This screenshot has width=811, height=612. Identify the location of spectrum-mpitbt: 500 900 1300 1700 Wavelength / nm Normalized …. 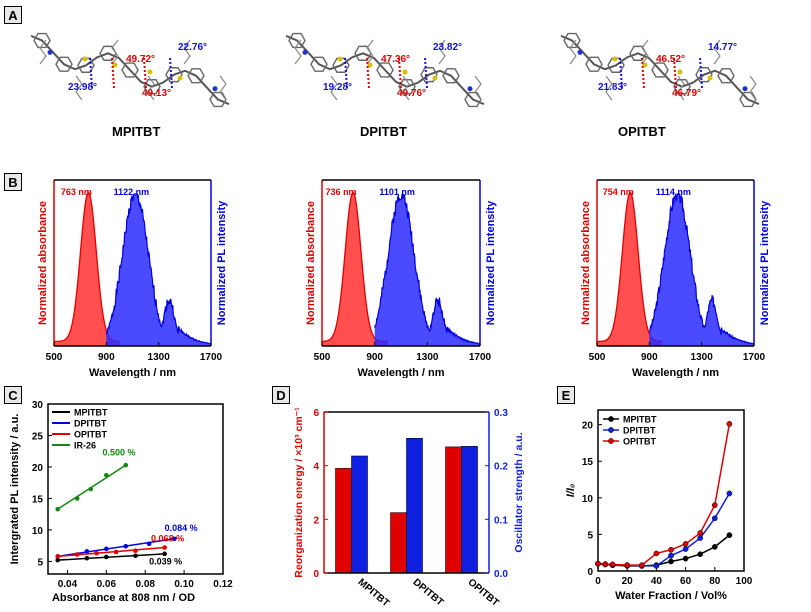
(132, 278).